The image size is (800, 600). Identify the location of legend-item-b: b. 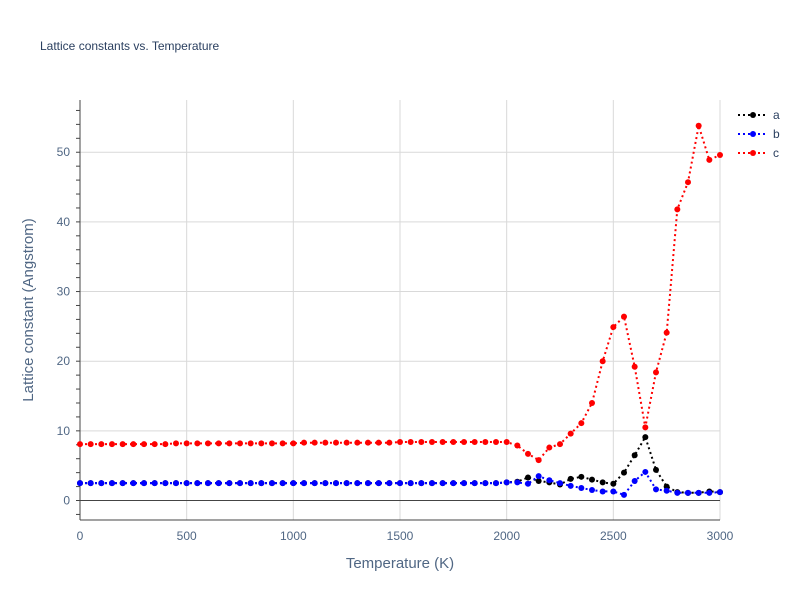
(759, 134).